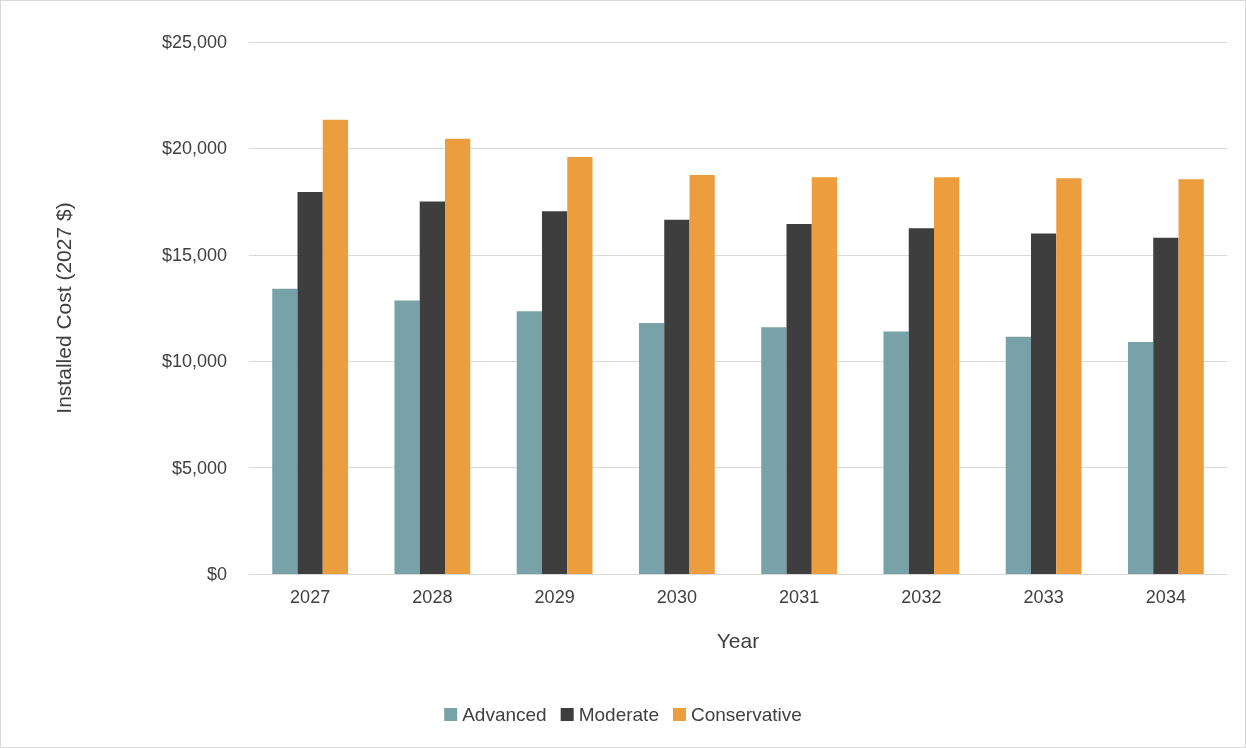 Image resolution: width=1246 pixels, height=748 pixels. I want to click on x-tick-label: 2034, so click(1165, 597).